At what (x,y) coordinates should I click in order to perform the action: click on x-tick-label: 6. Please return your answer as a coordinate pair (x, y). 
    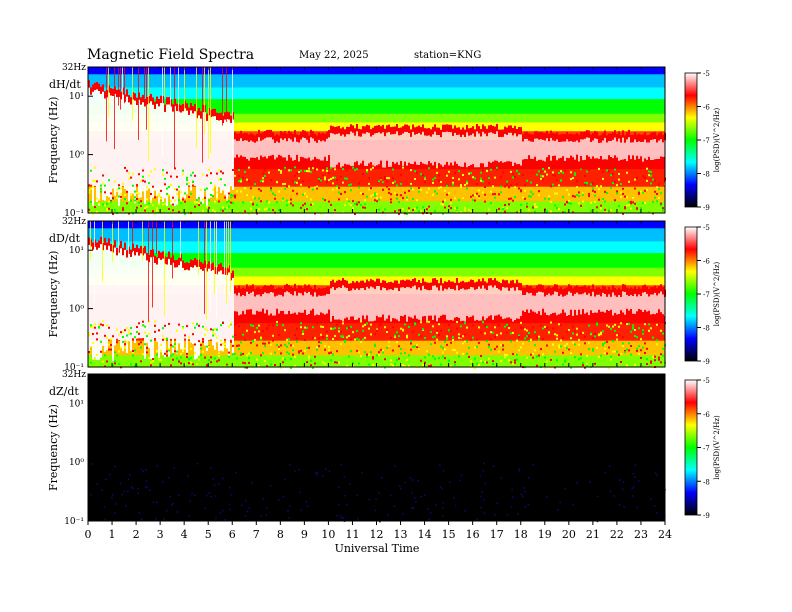
    Looking at the image, I should click on (232, 534).